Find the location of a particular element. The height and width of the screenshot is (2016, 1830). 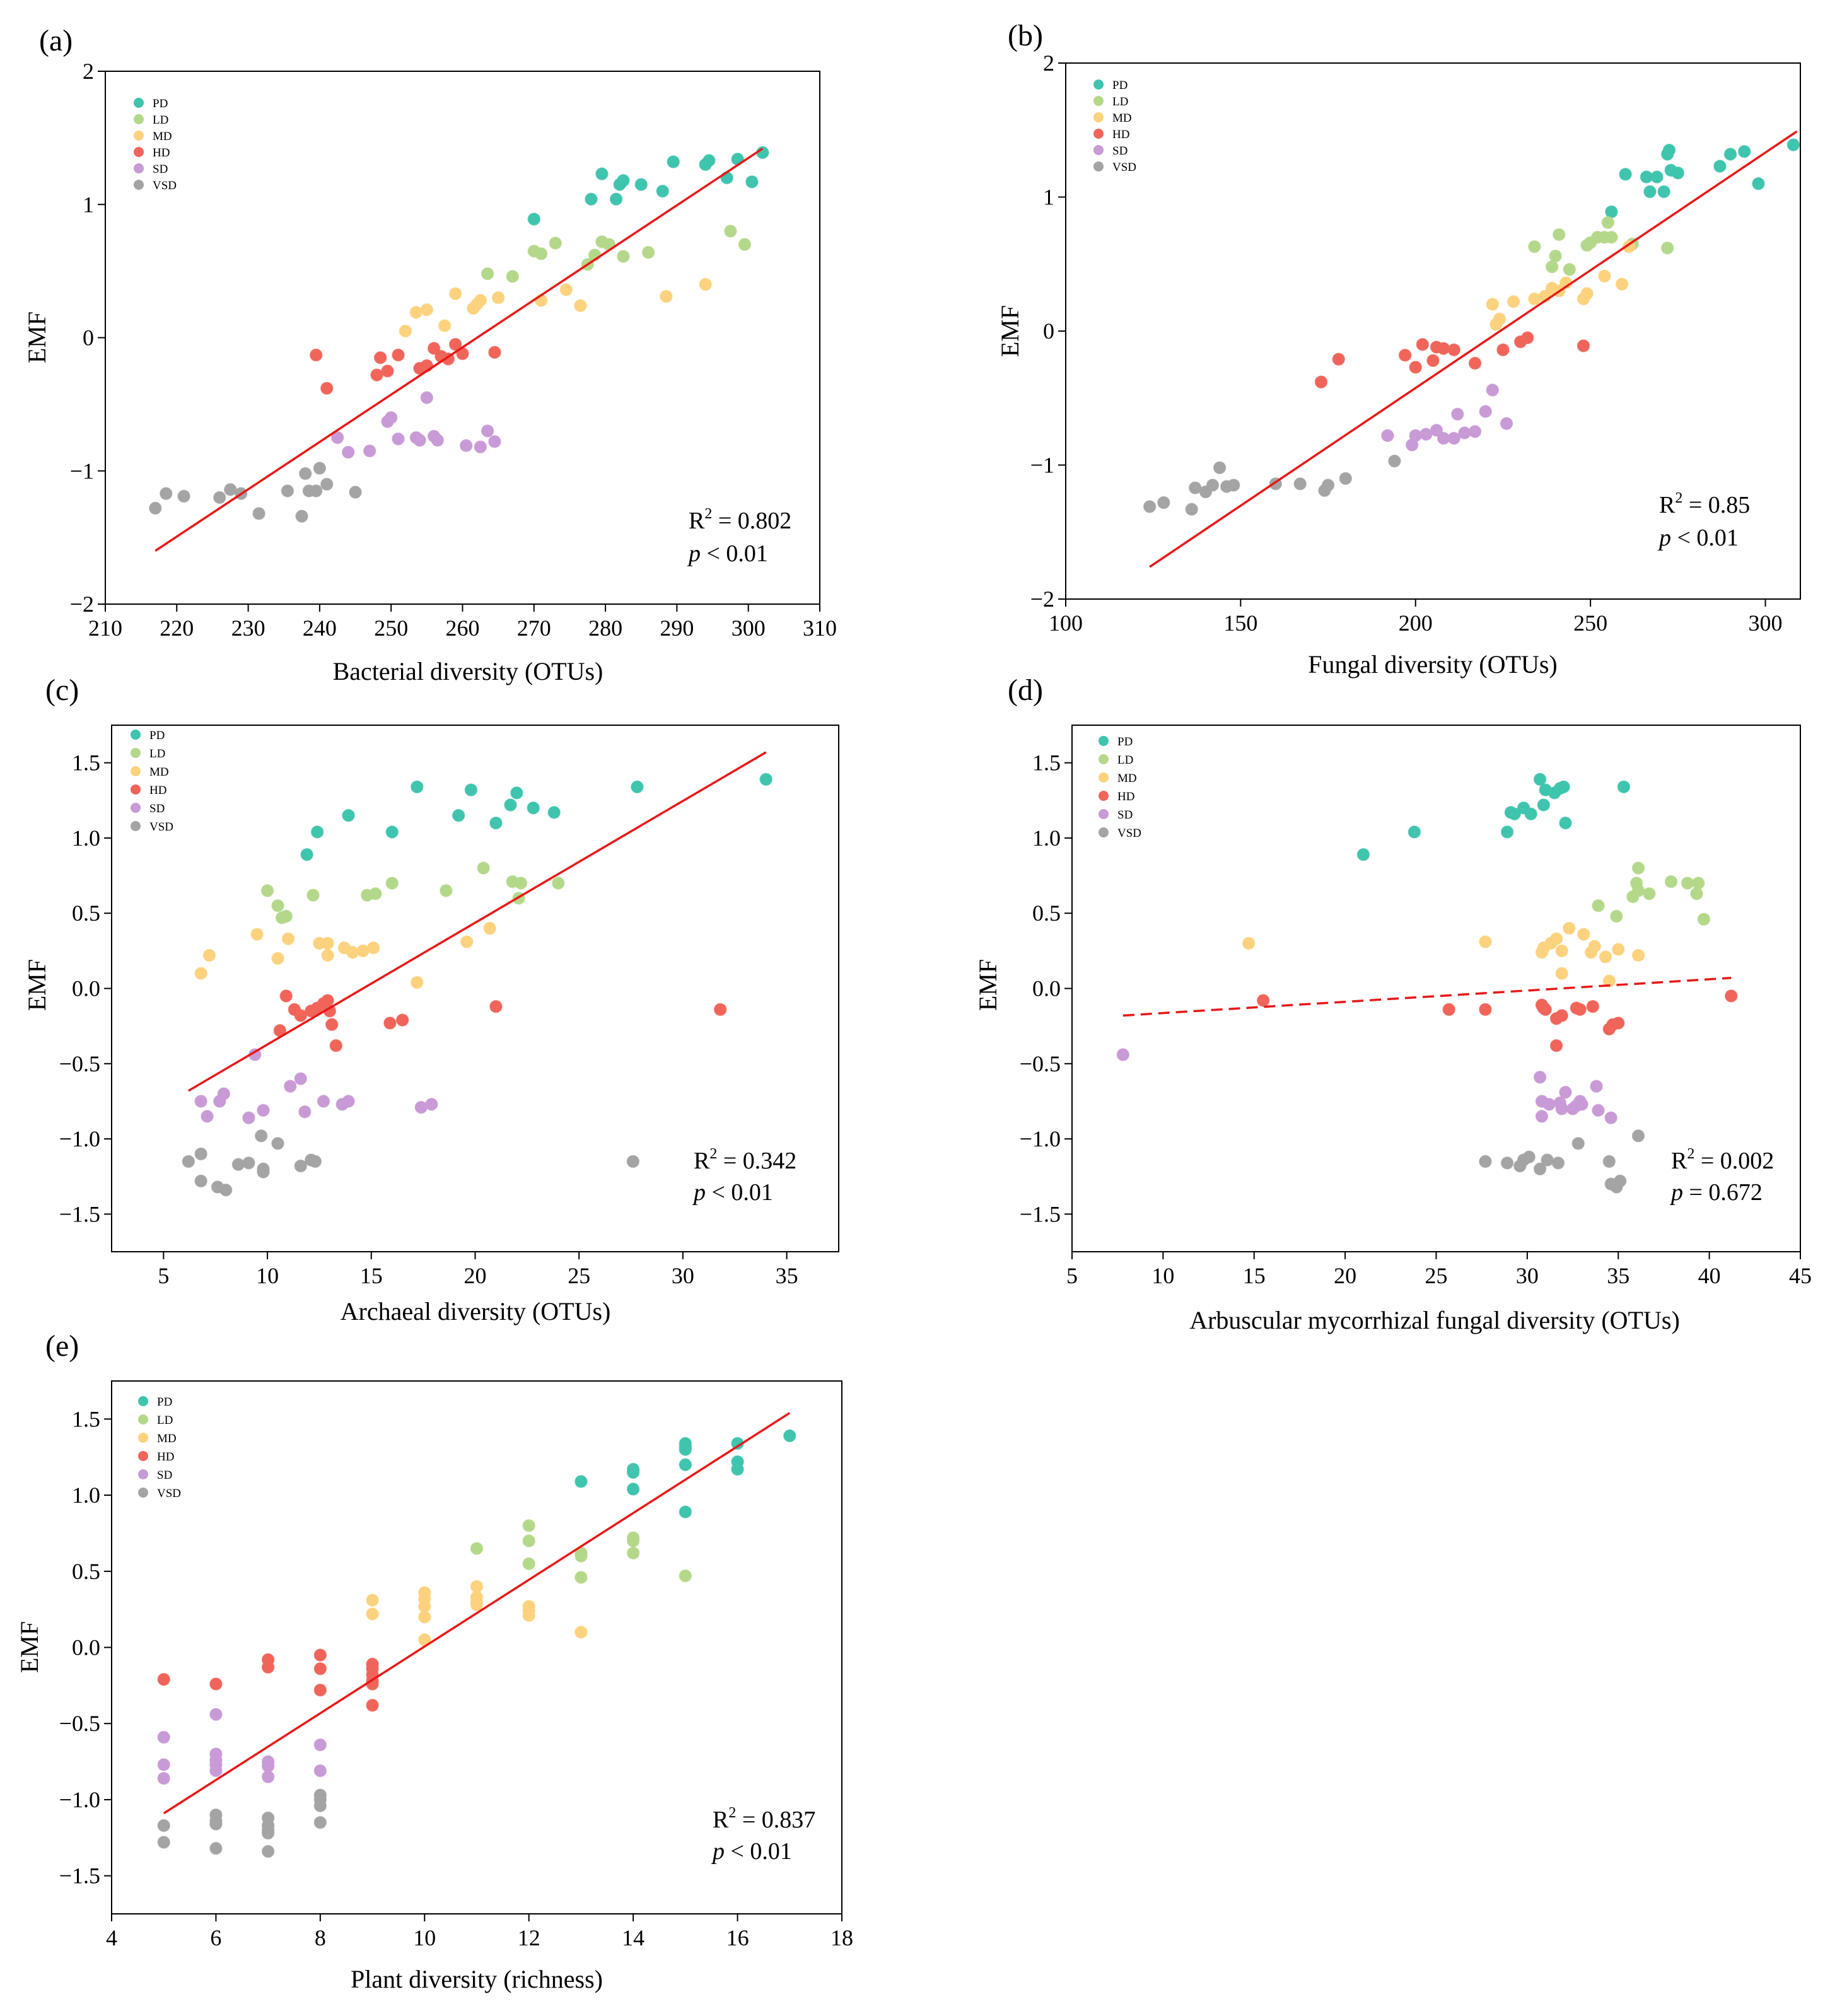

p-symbol: p is located at coordinates (694, 553).